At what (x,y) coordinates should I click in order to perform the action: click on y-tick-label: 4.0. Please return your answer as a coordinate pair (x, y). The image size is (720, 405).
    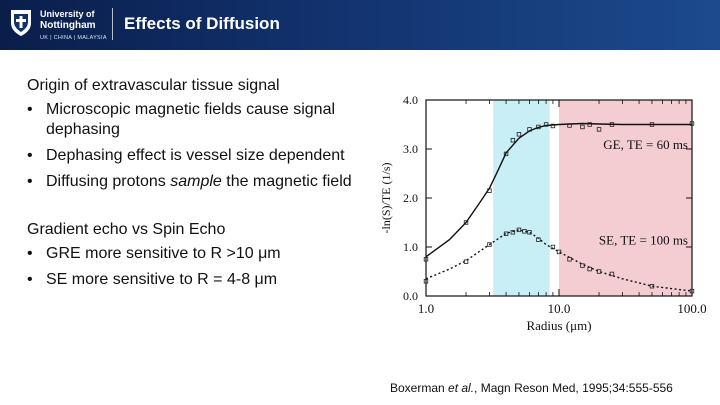
    Looking at the image, I should click on (410, 100).